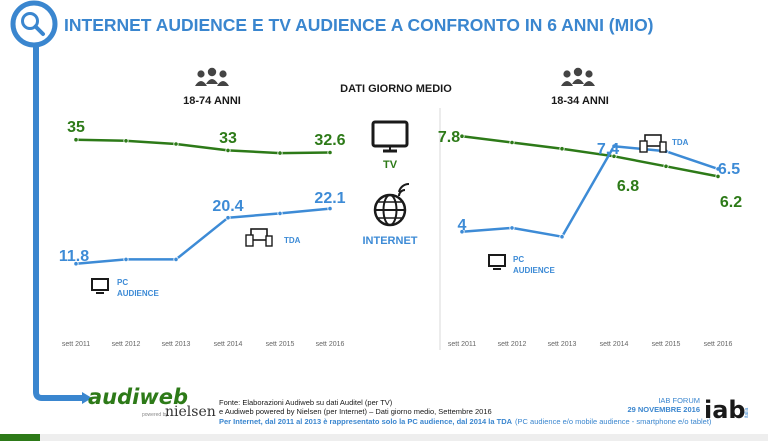 This screenshot has width=768, height=441. I want to click on data-label: 6.2, so click(731, 202).